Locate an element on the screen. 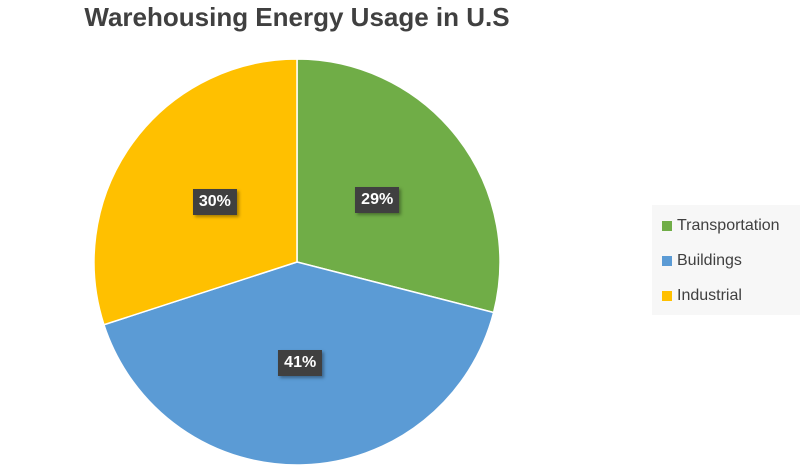 Image resolution: width=800 pixels, height=472 pixels. legend-item-transportation: Transportation is located at coordinates (721, 226).